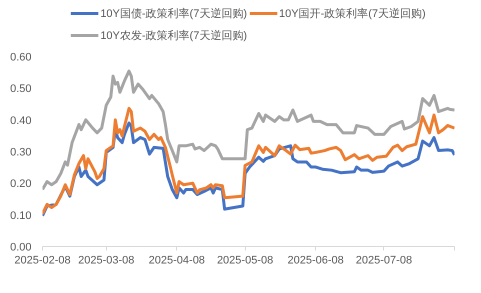 This screenshot has height=293, width=481. I want to click on y-tick-label: 0.30, so click(21, 152).